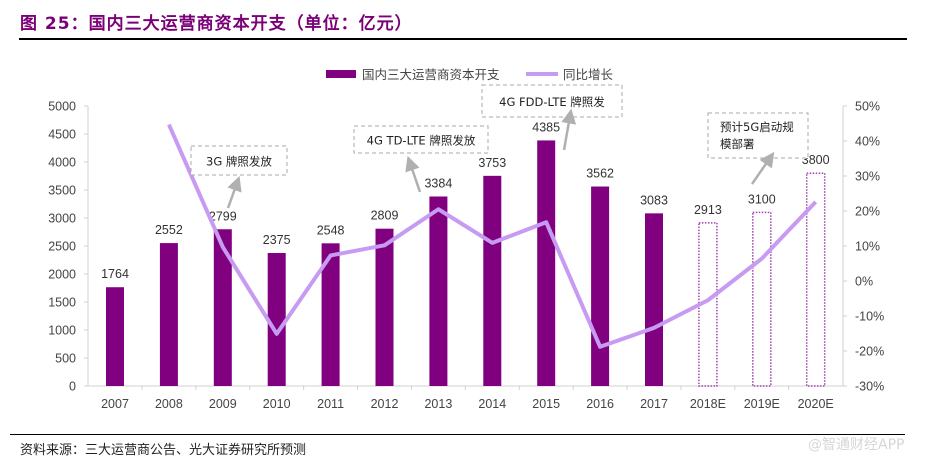 The height and width of the screenshot is (461, 930). I want to click on figure-title: 图 25：国内三大运营商资本开支（单位：亿元）, so click(216, 24).